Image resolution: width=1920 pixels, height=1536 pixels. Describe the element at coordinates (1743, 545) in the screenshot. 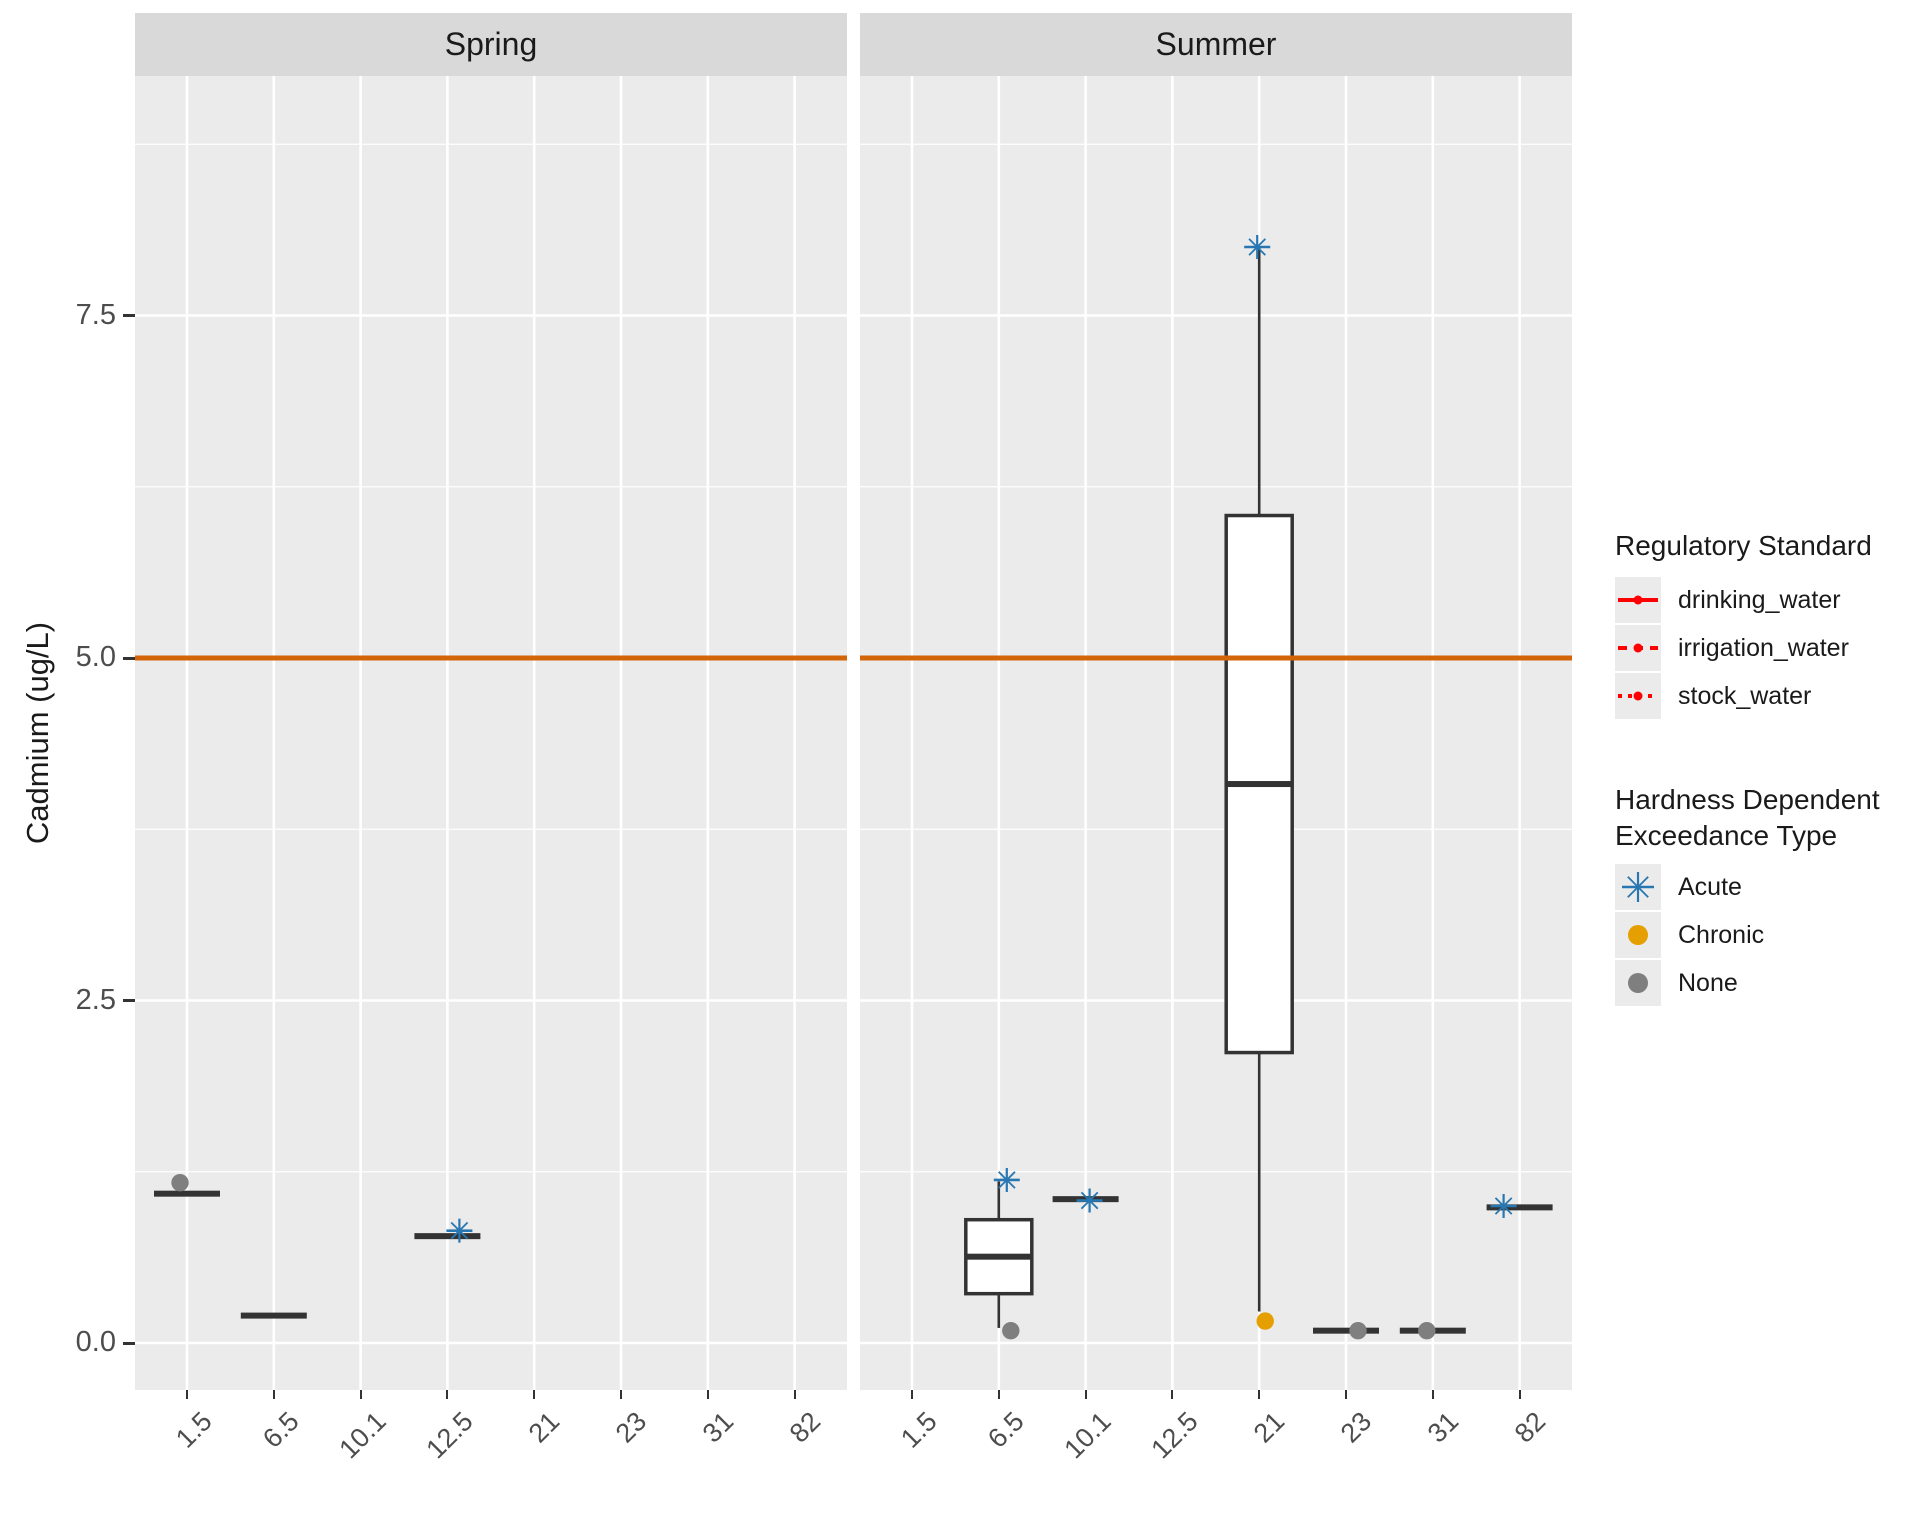

I see `legend-title: Regulatory Standard` at that location.